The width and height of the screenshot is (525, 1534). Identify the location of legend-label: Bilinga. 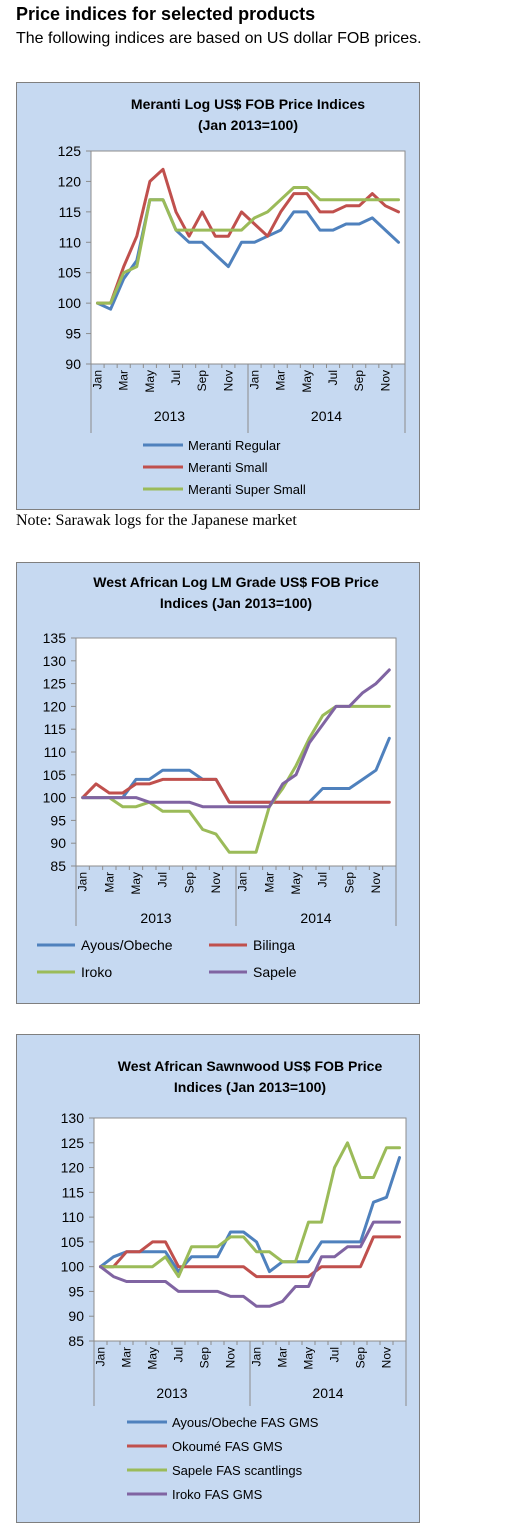
(274, 945).